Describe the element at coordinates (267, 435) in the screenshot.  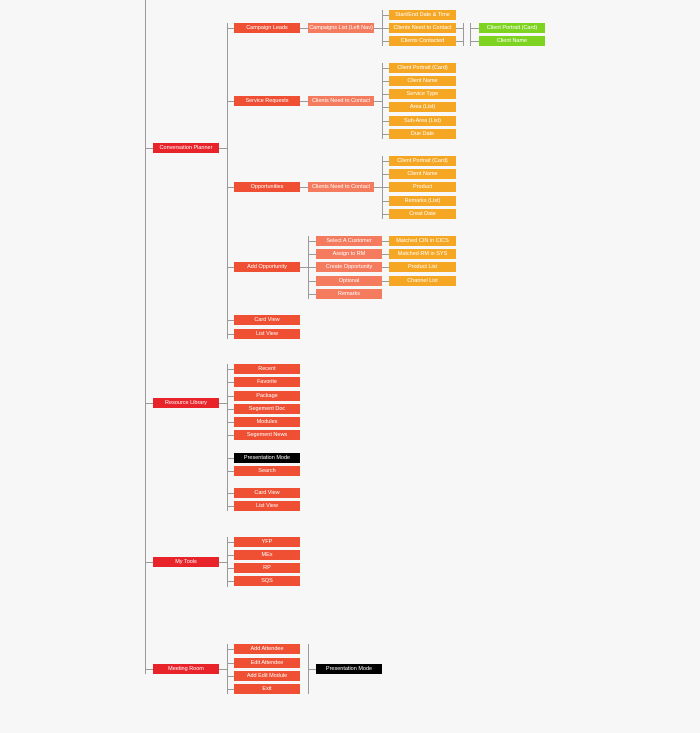
I see `node-rl-segement-news: Segement News` at that location.